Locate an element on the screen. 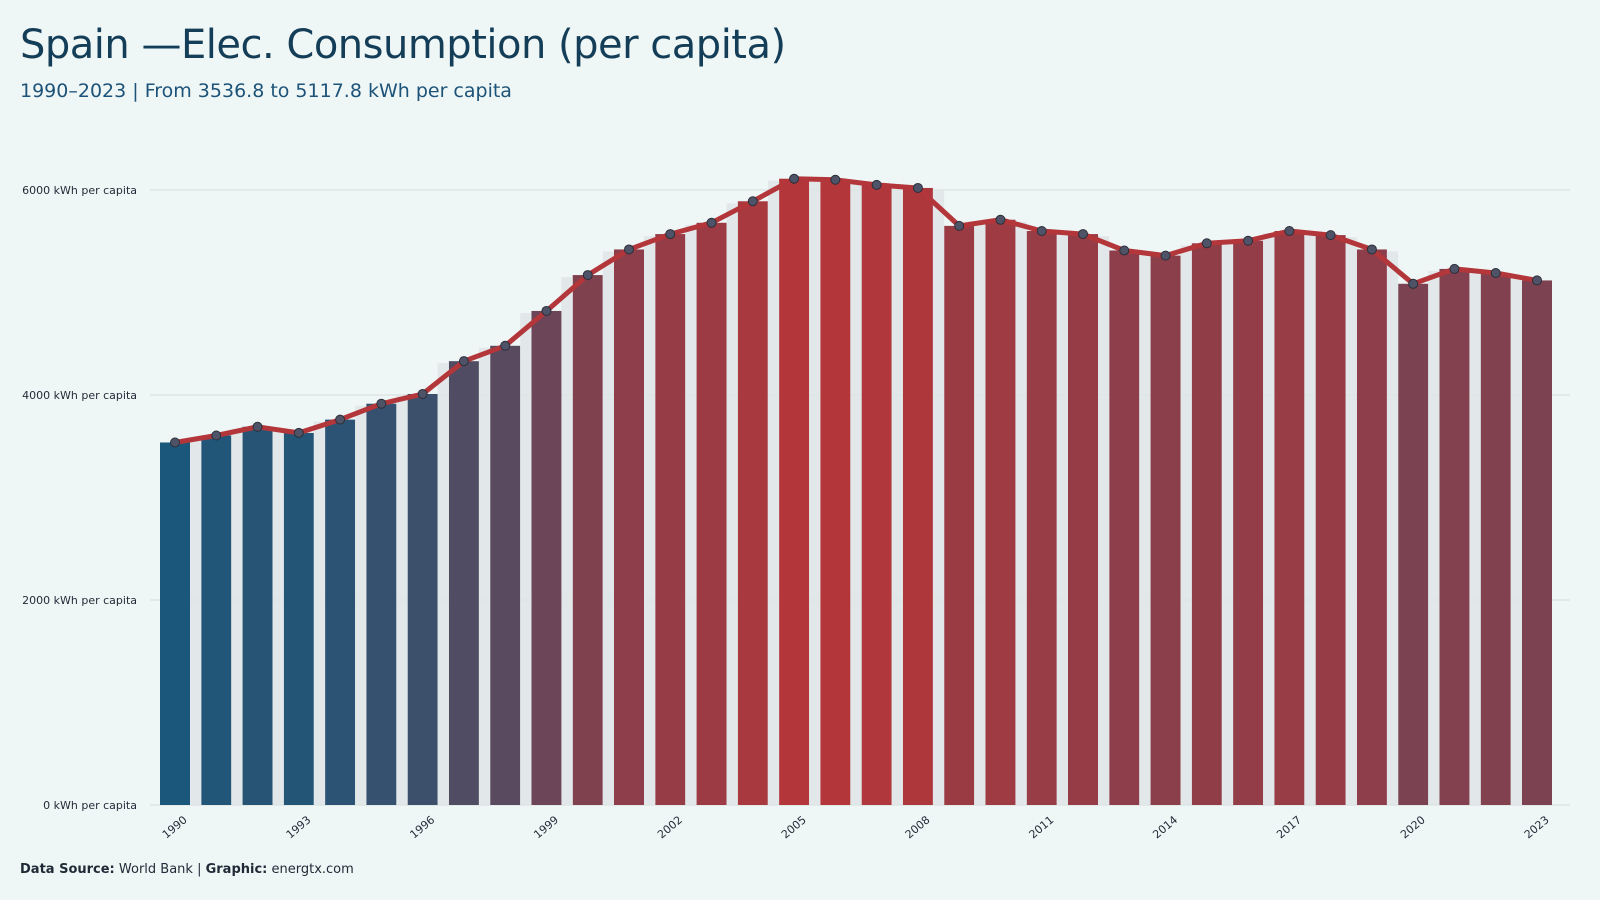  point-2017 is located at coordinates (1289, 231).